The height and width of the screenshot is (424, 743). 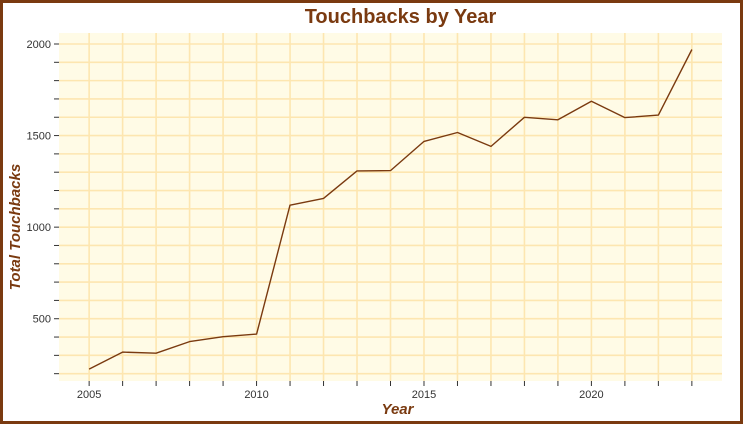 I want to click on y-tick-label: 1000, so click(x=39, y=228).